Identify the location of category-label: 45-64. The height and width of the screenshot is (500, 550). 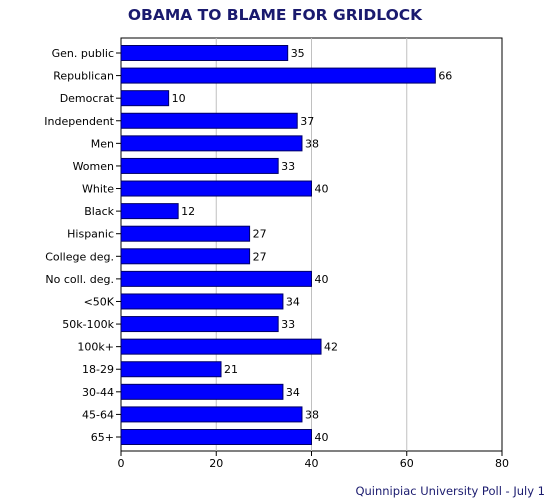
(98, 414).